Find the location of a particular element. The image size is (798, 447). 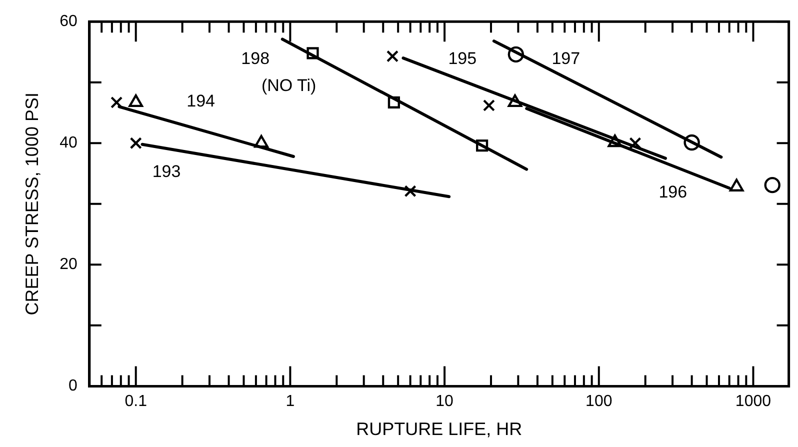

annotation: 194 is located at coordinates (200, 101).